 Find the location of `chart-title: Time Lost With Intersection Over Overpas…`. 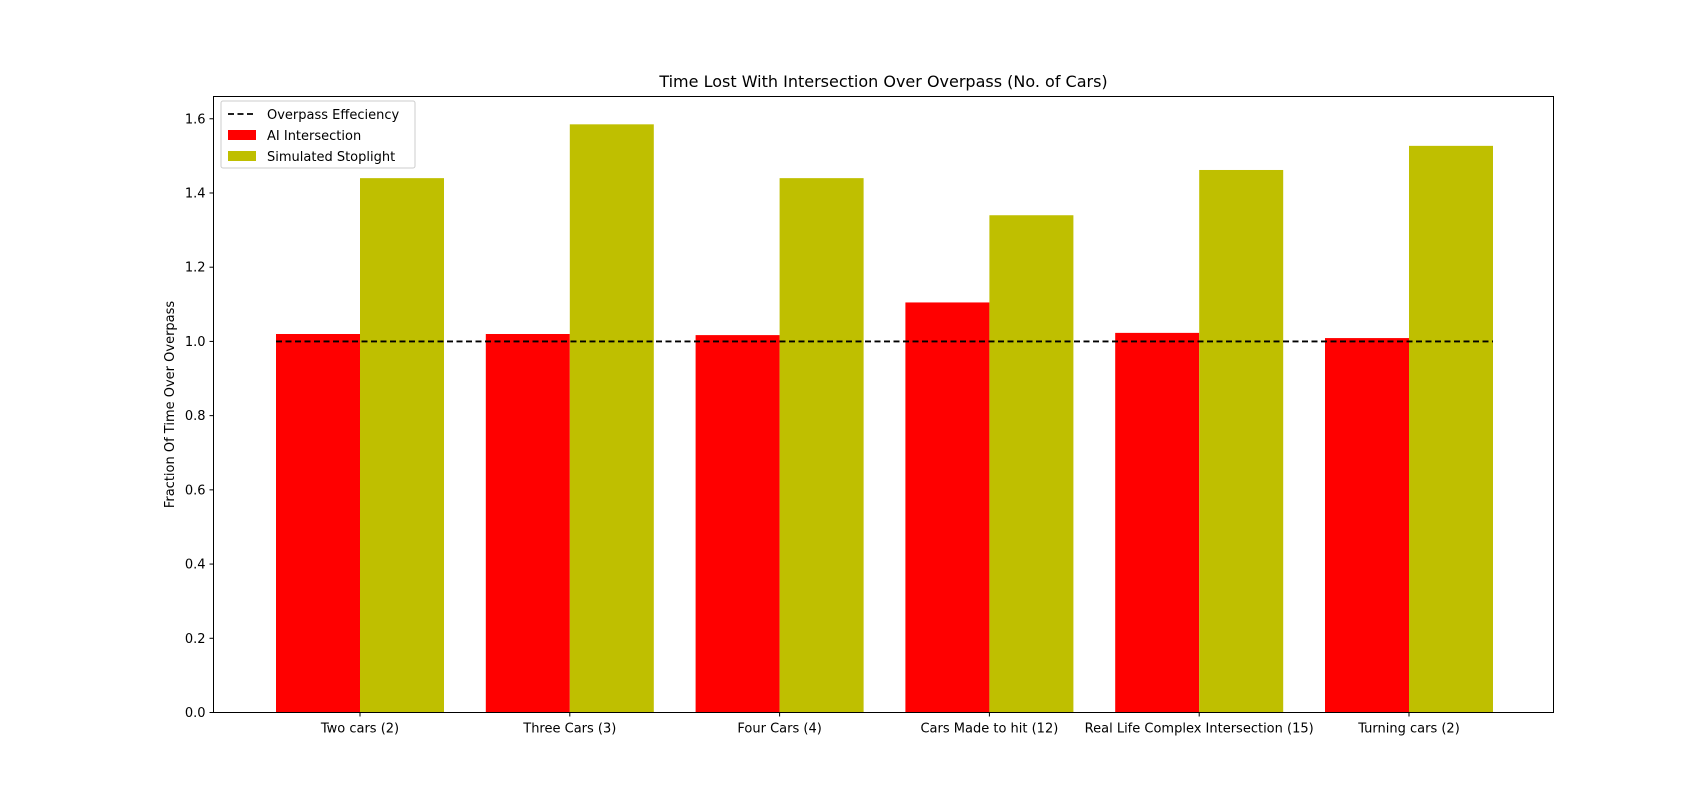

chart-title: Time Lost With Intersection Over Overpas… is located at coordinates (882, 81).